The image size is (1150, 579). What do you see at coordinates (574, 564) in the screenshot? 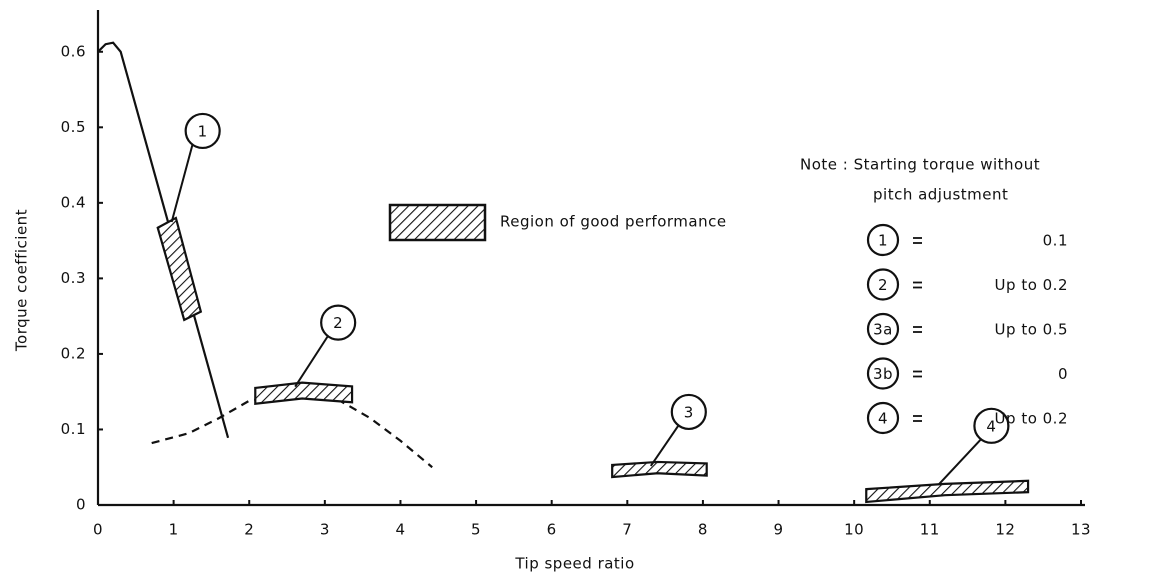
I see `x-axis-label: Tip speed ratio` at bounding box center [574, 564].